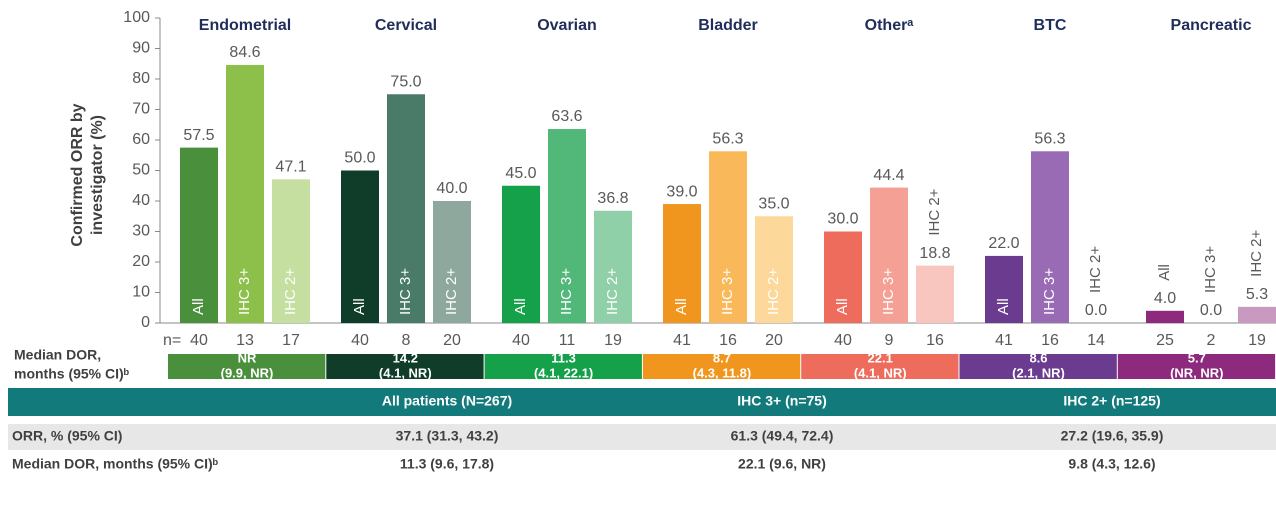 The width and height of the screenshot is (1276, 506). Describe the element at coordinates (198, 135) in the screenshot. I see `value-label: 57.5` at that location.